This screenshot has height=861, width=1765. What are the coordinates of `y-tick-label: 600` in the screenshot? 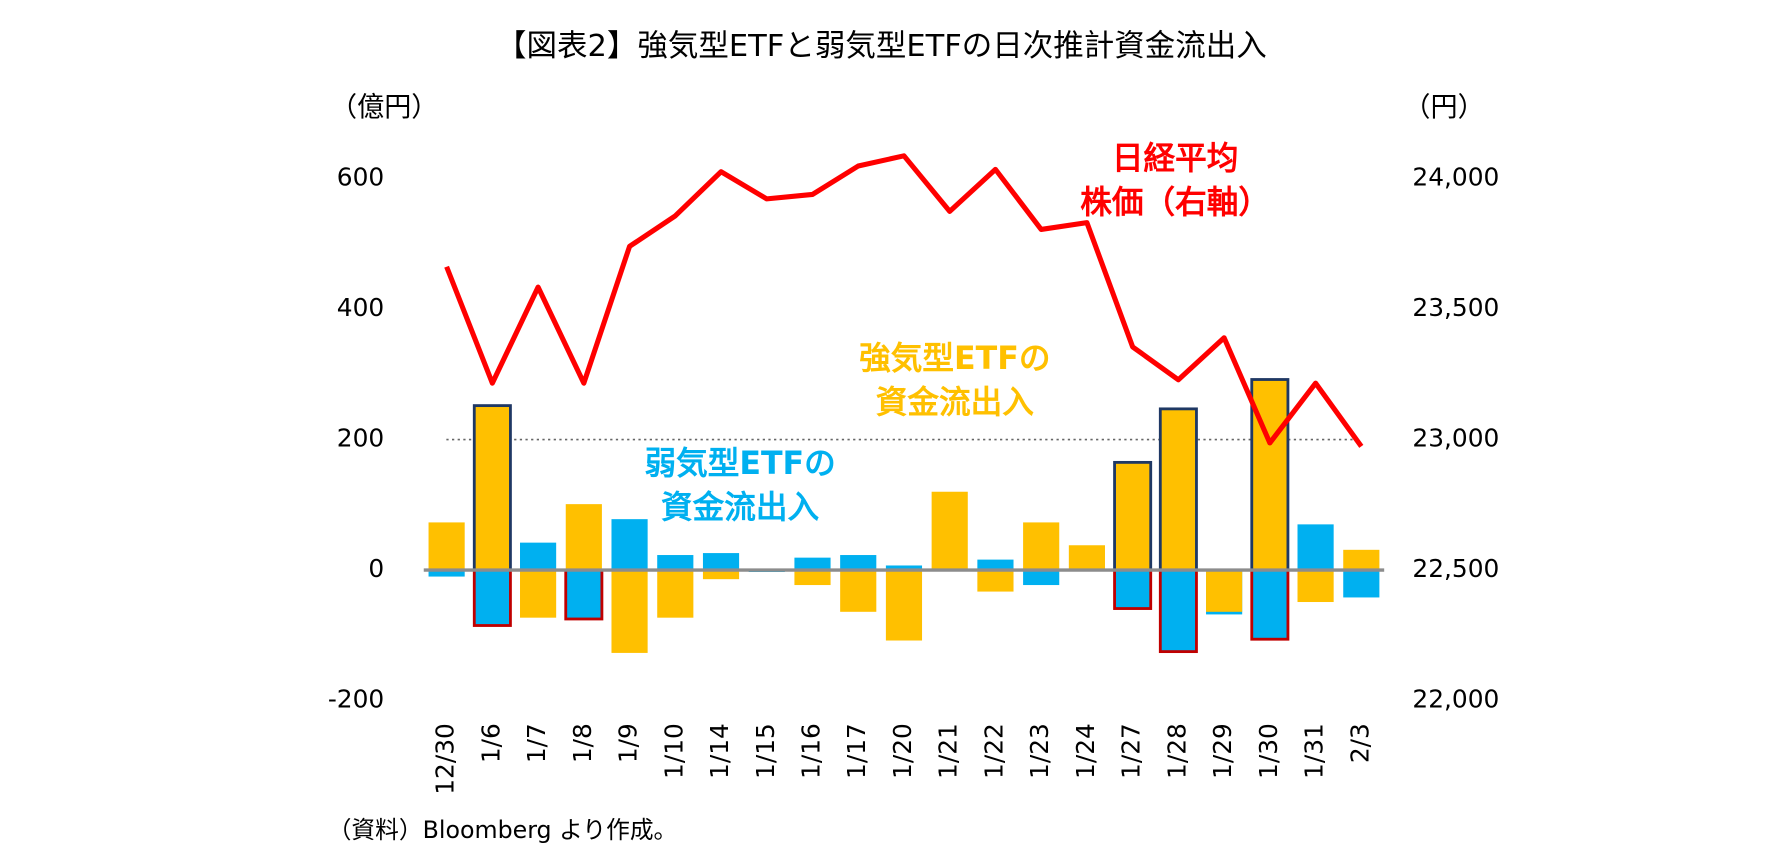 It's located at (360, 177).